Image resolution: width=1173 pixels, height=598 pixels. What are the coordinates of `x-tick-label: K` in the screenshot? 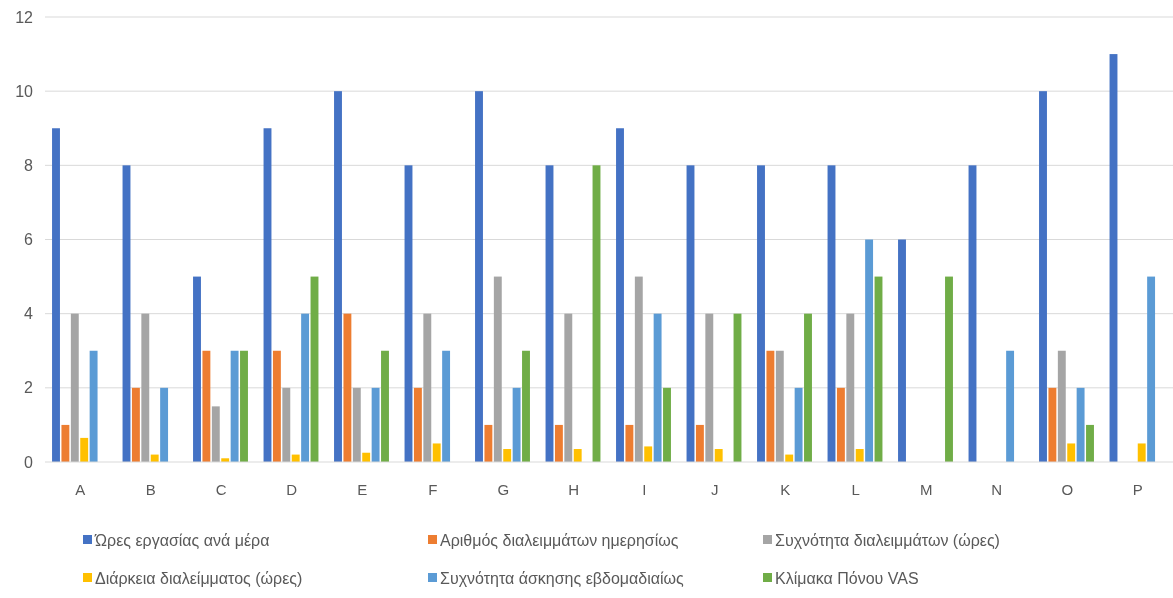 It's located at (785, 489).